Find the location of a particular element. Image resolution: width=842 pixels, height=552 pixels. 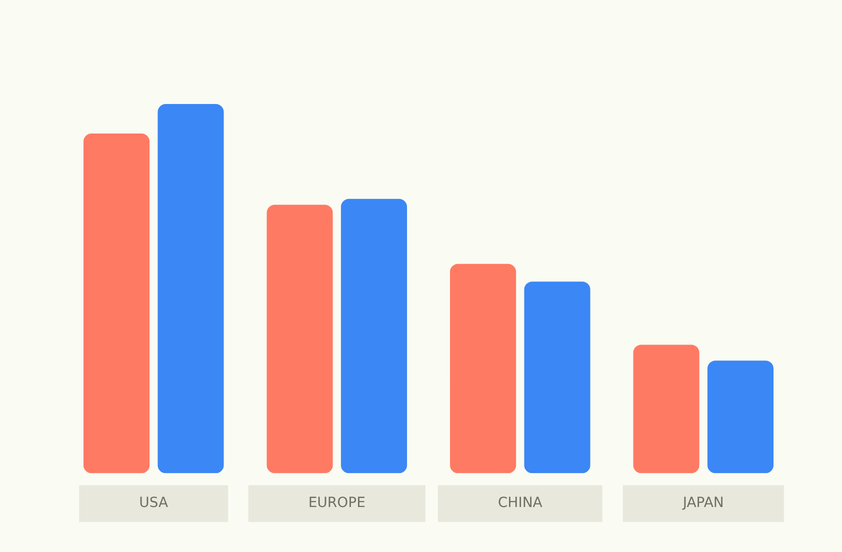

x-tick-label: CHINA is located at coordinates (520, 503).